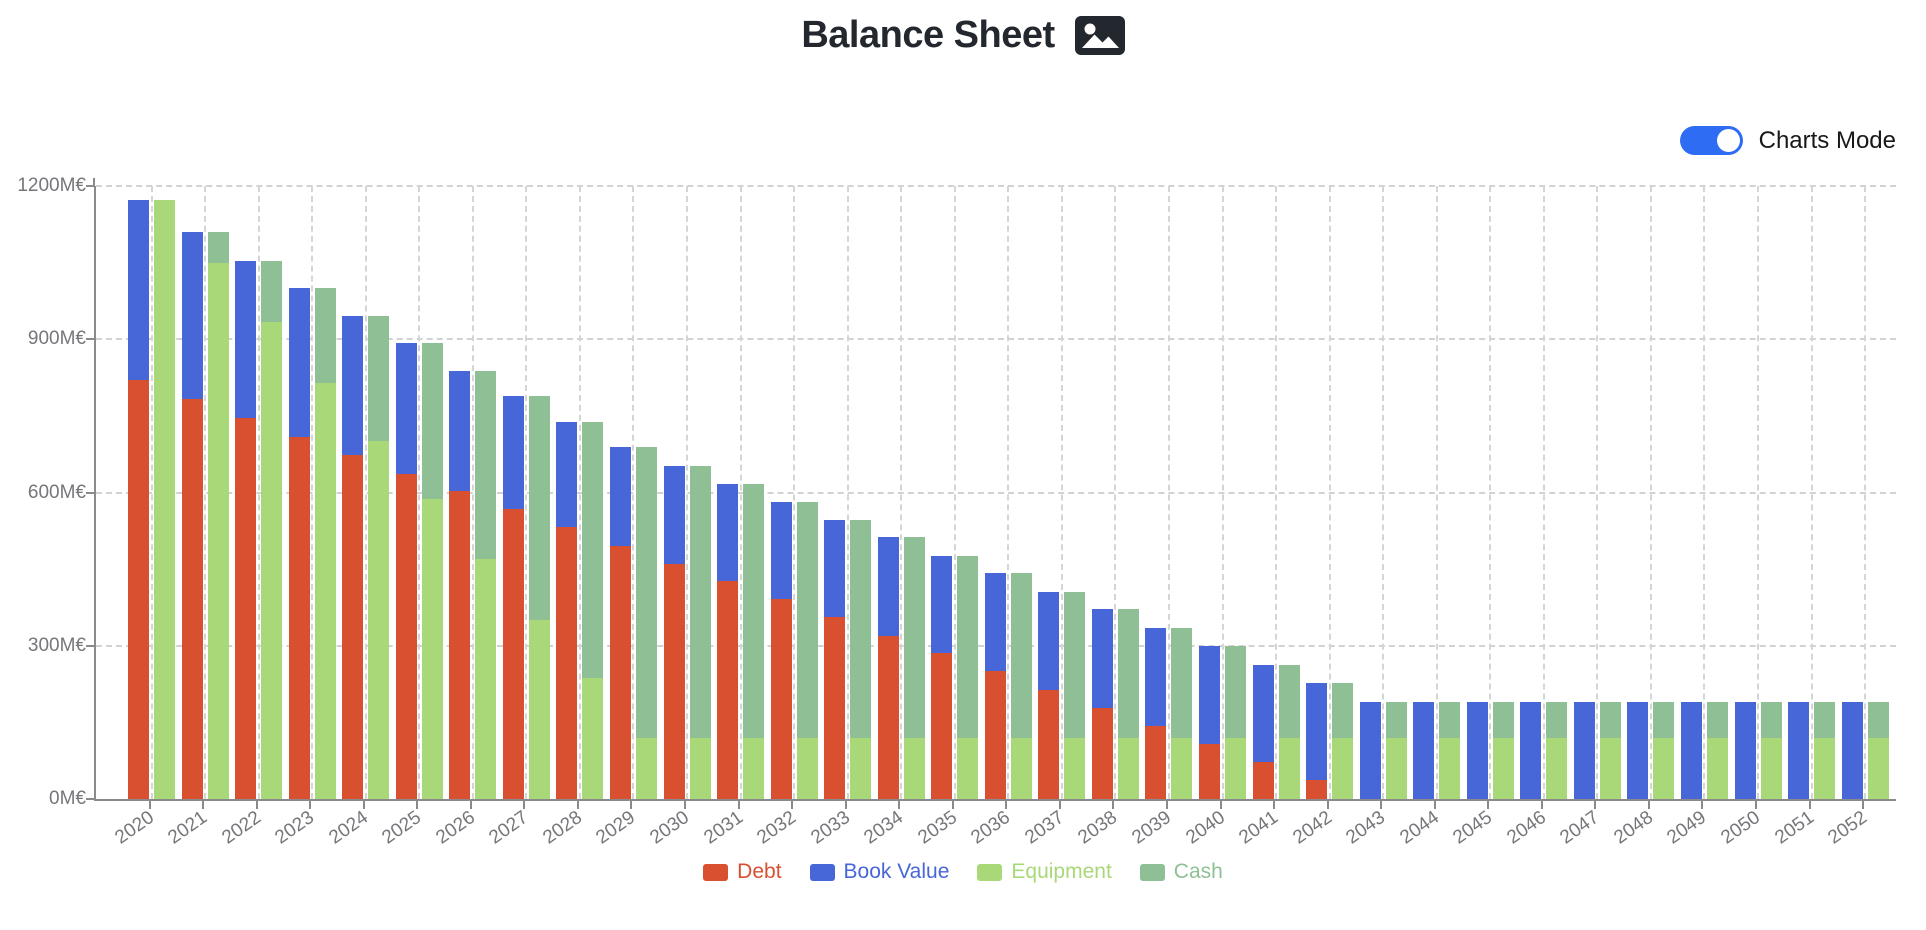 Image resolution: width=1926 pixels, height=930 pixels. What do you see at coordinates (879, 872) in the screenshot?
I see `legend-item-book-value: Book Value` at bounding box center [879, 872].